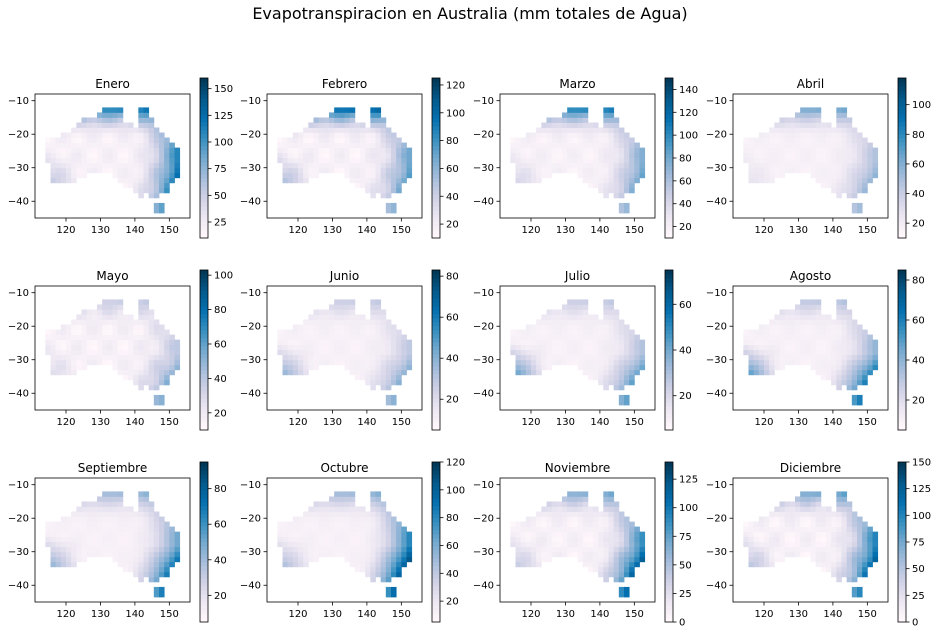 The width and height of the screenshot is (940, 635). I want to click on y-tick-label: −10, so click(483, 293).